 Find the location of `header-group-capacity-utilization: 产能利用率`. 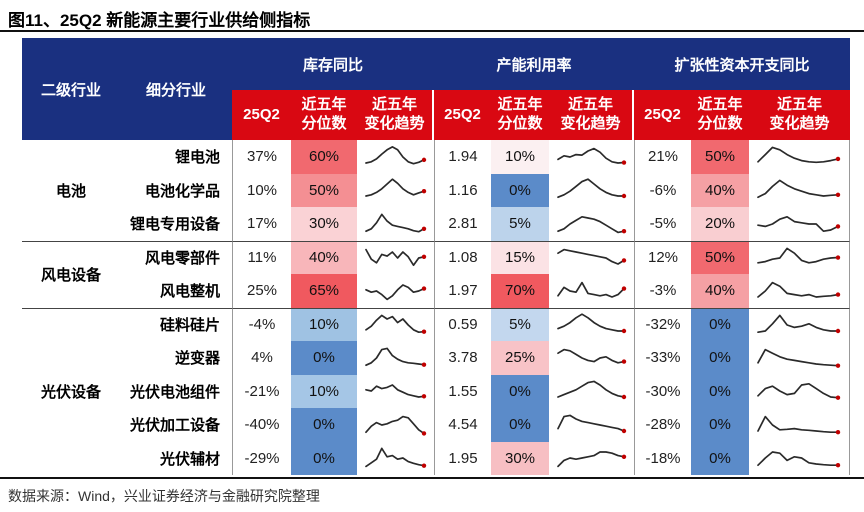

header-group-capacity-utilization: 产能利用率 is located at coordinates (534, 64).